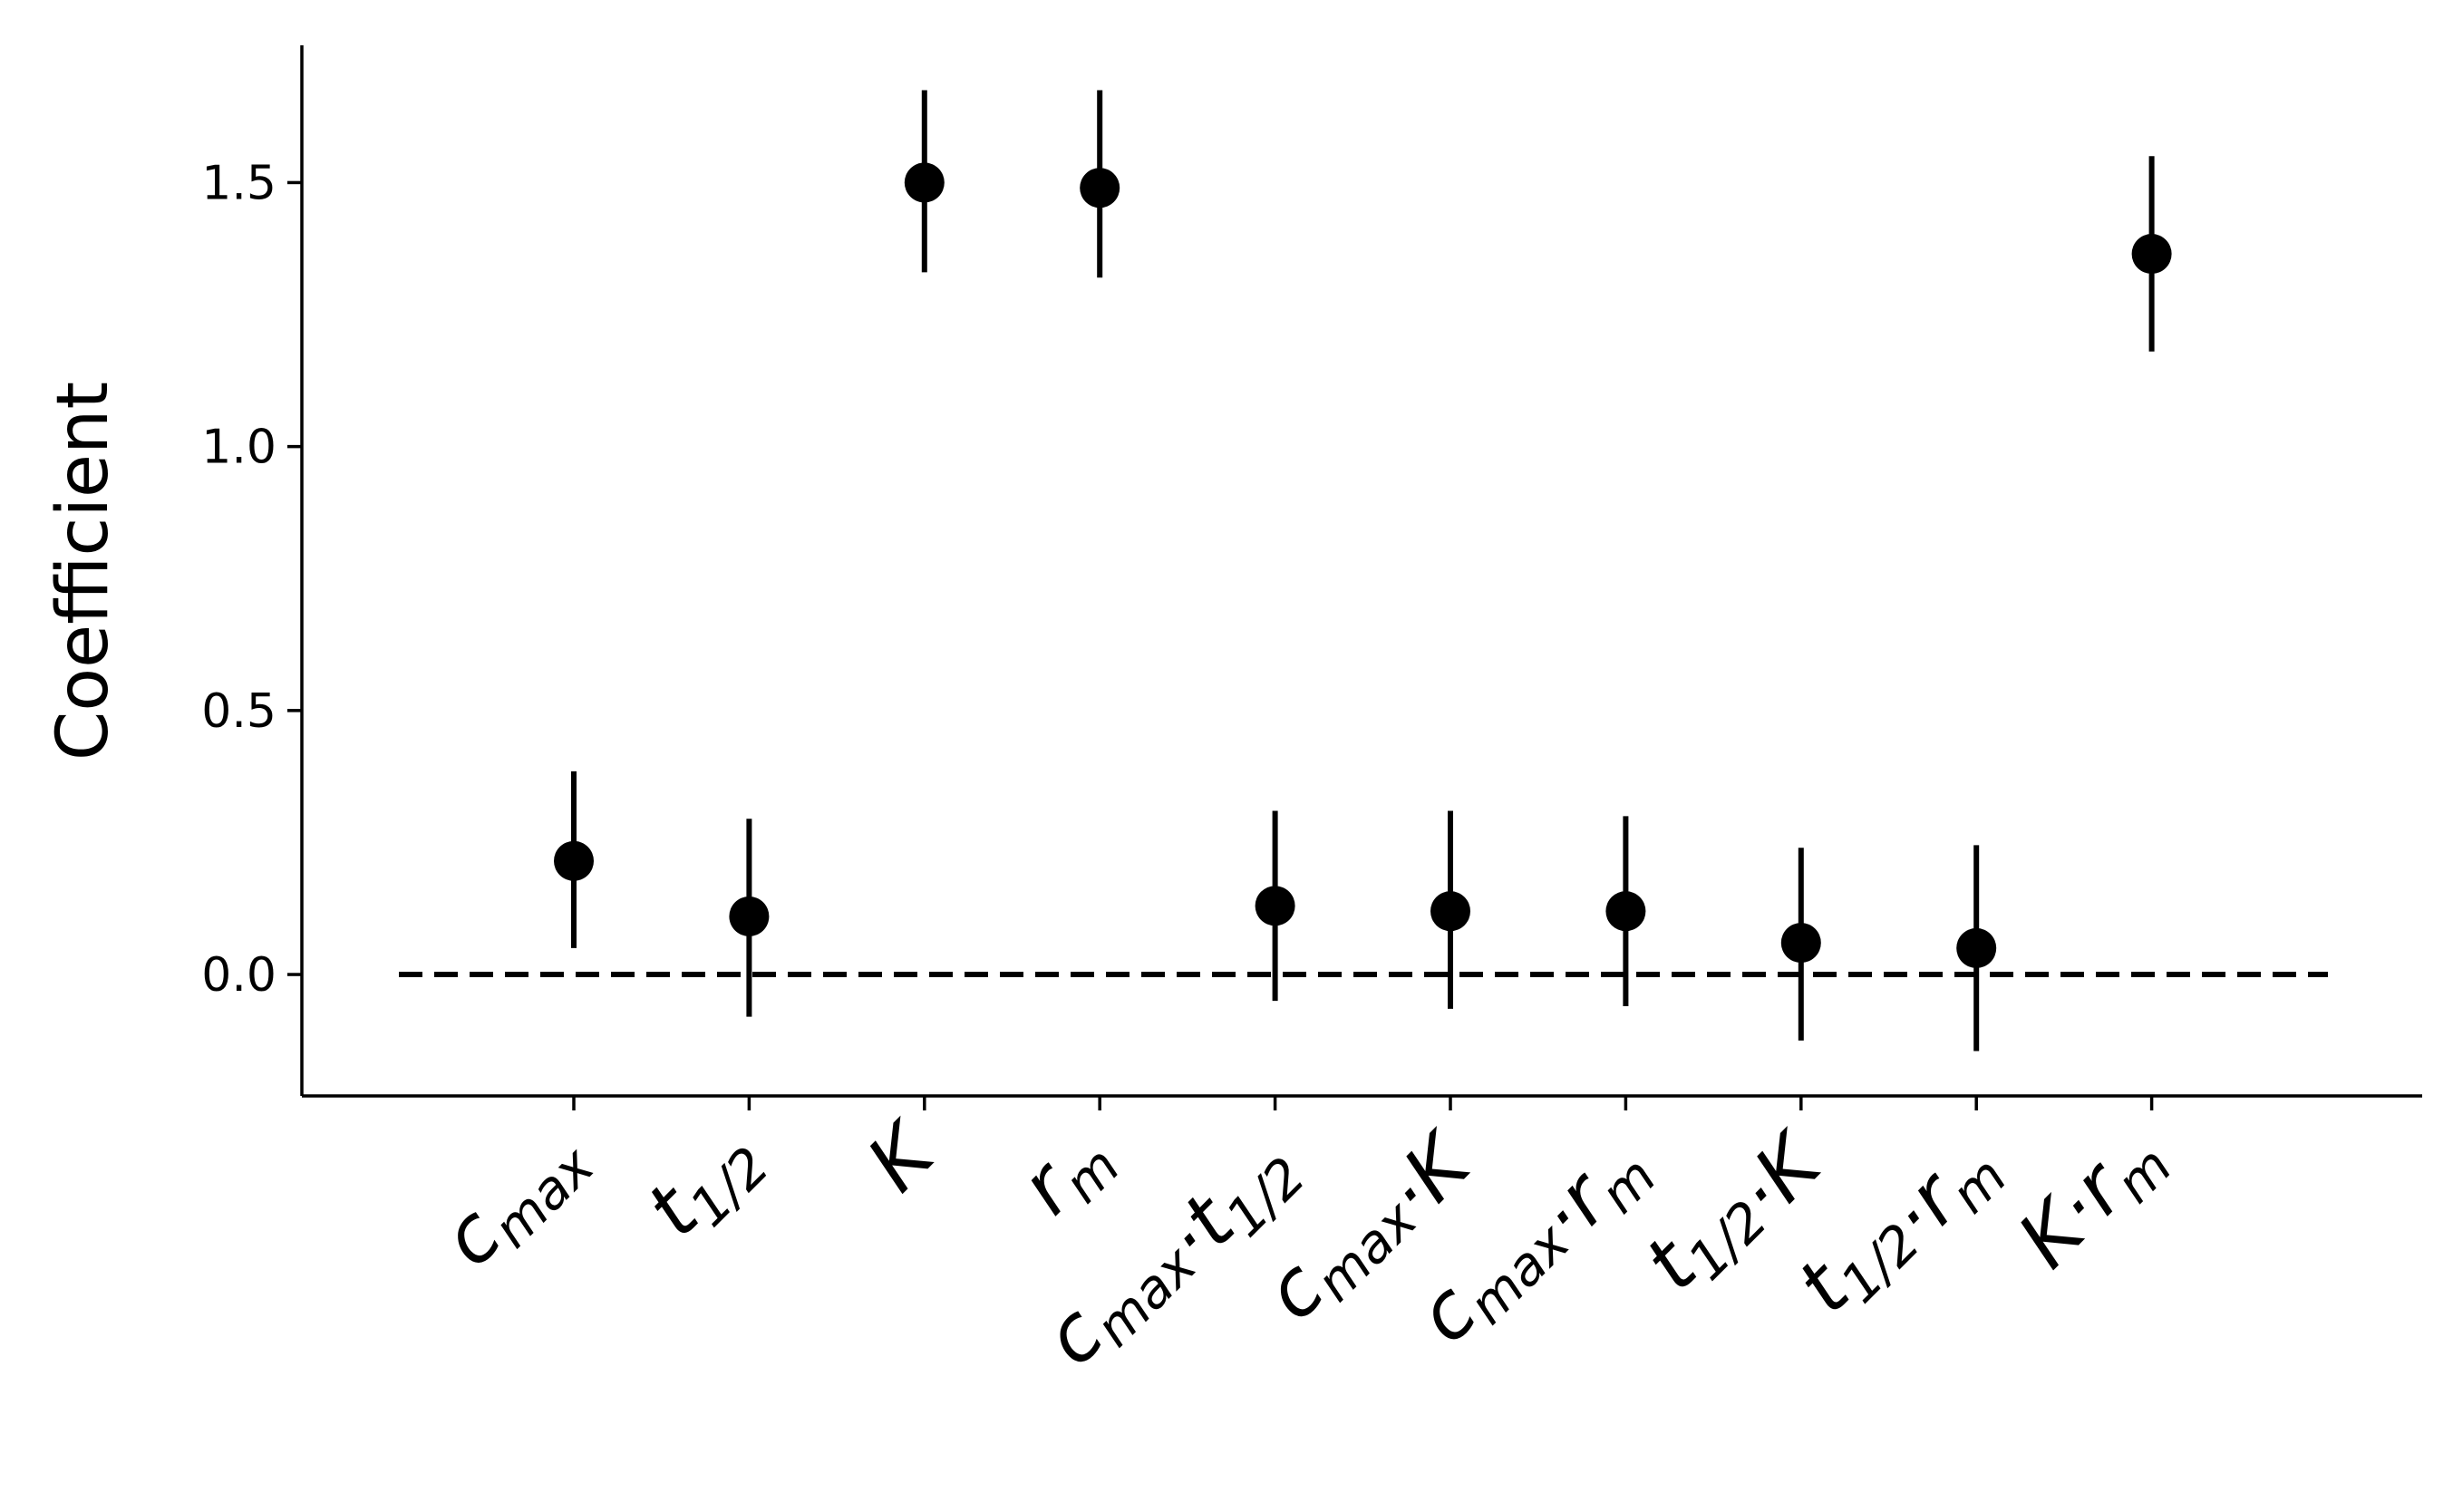  Describe the element at coordinates (83, 572) in the screenshot. I see `y-axis-label: Coefficient` at that location.